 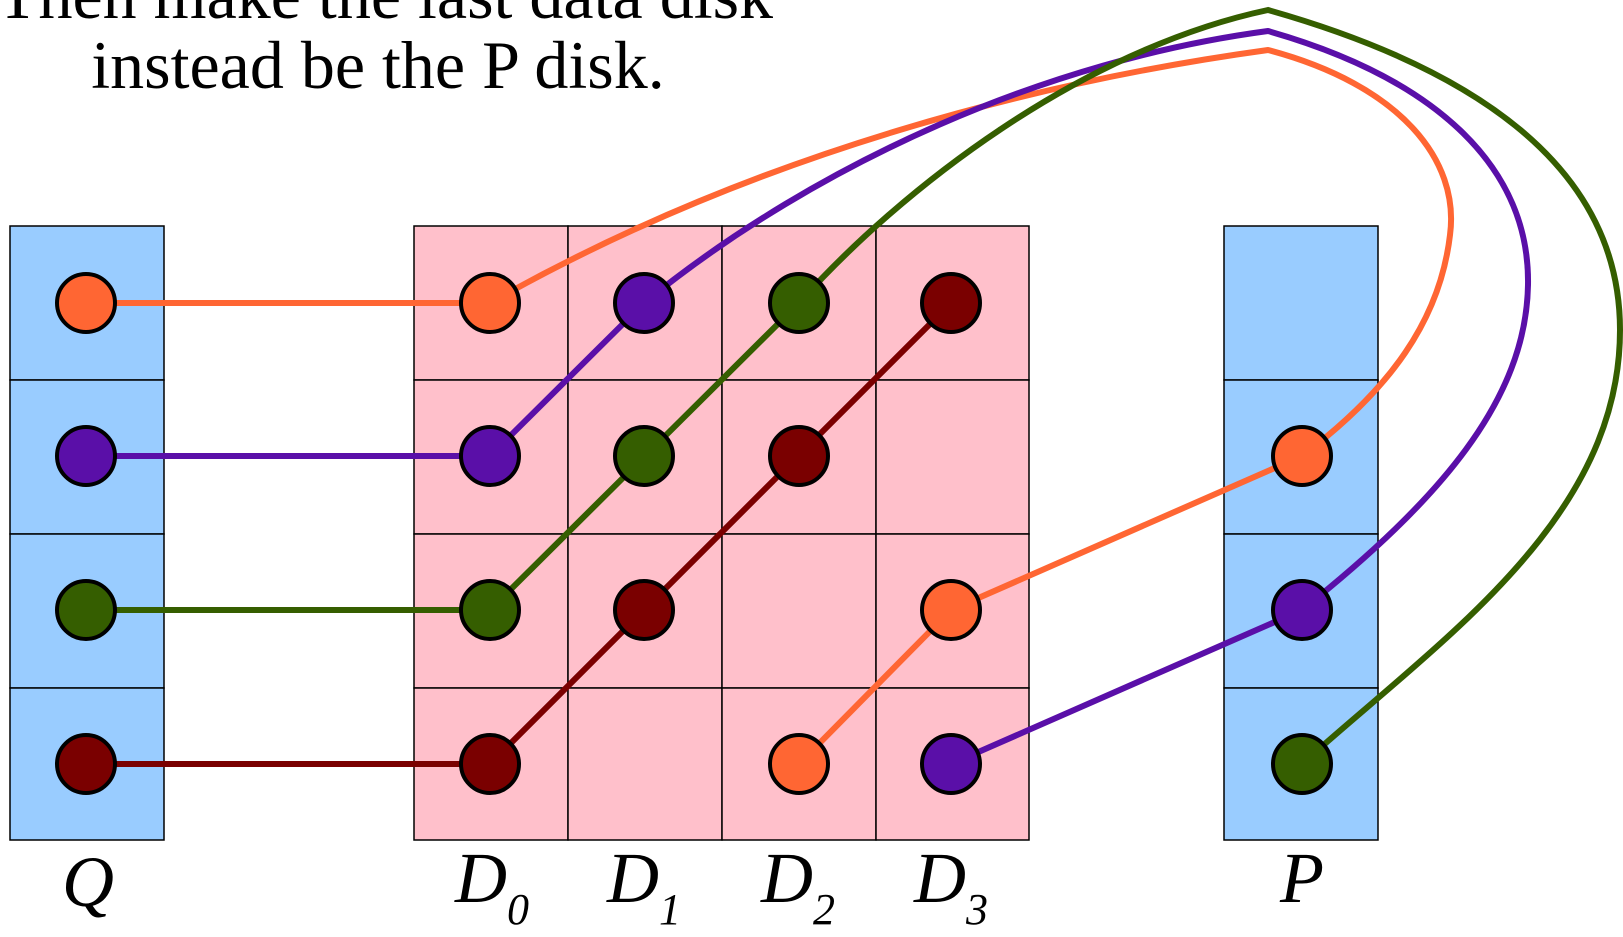 I want to click on purple-node-d0, so click(x=490, y=456).